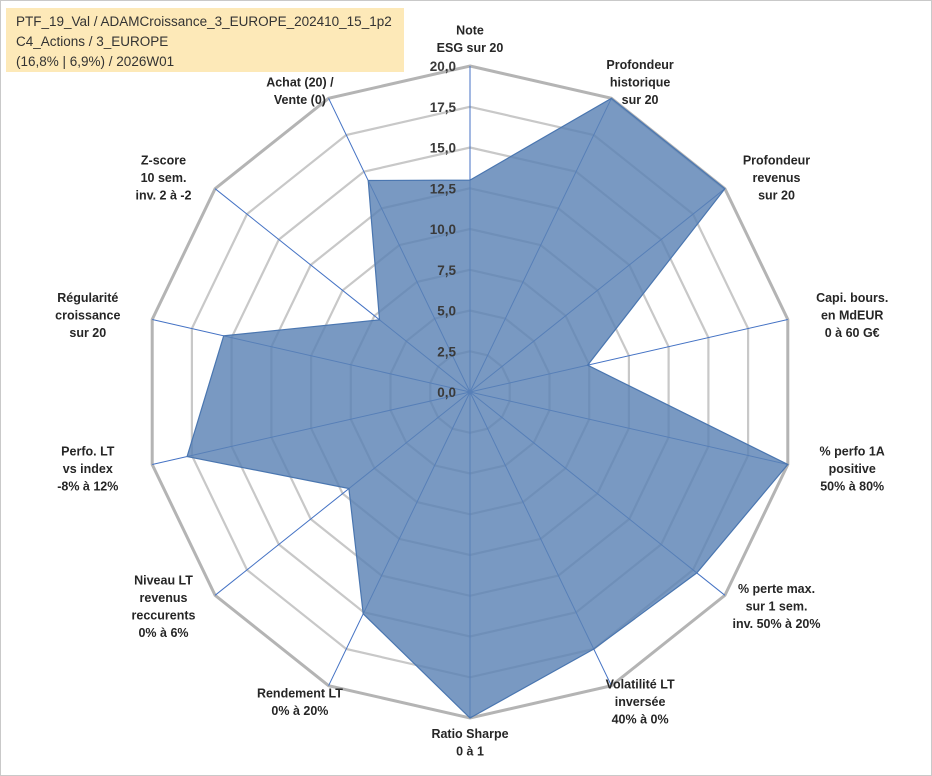 This screenshot has height=776, width=932. Describe the element at coordinates (852, 333) in the screenshot. I see `axis-label-line: 0 à 60 G€` at that location.